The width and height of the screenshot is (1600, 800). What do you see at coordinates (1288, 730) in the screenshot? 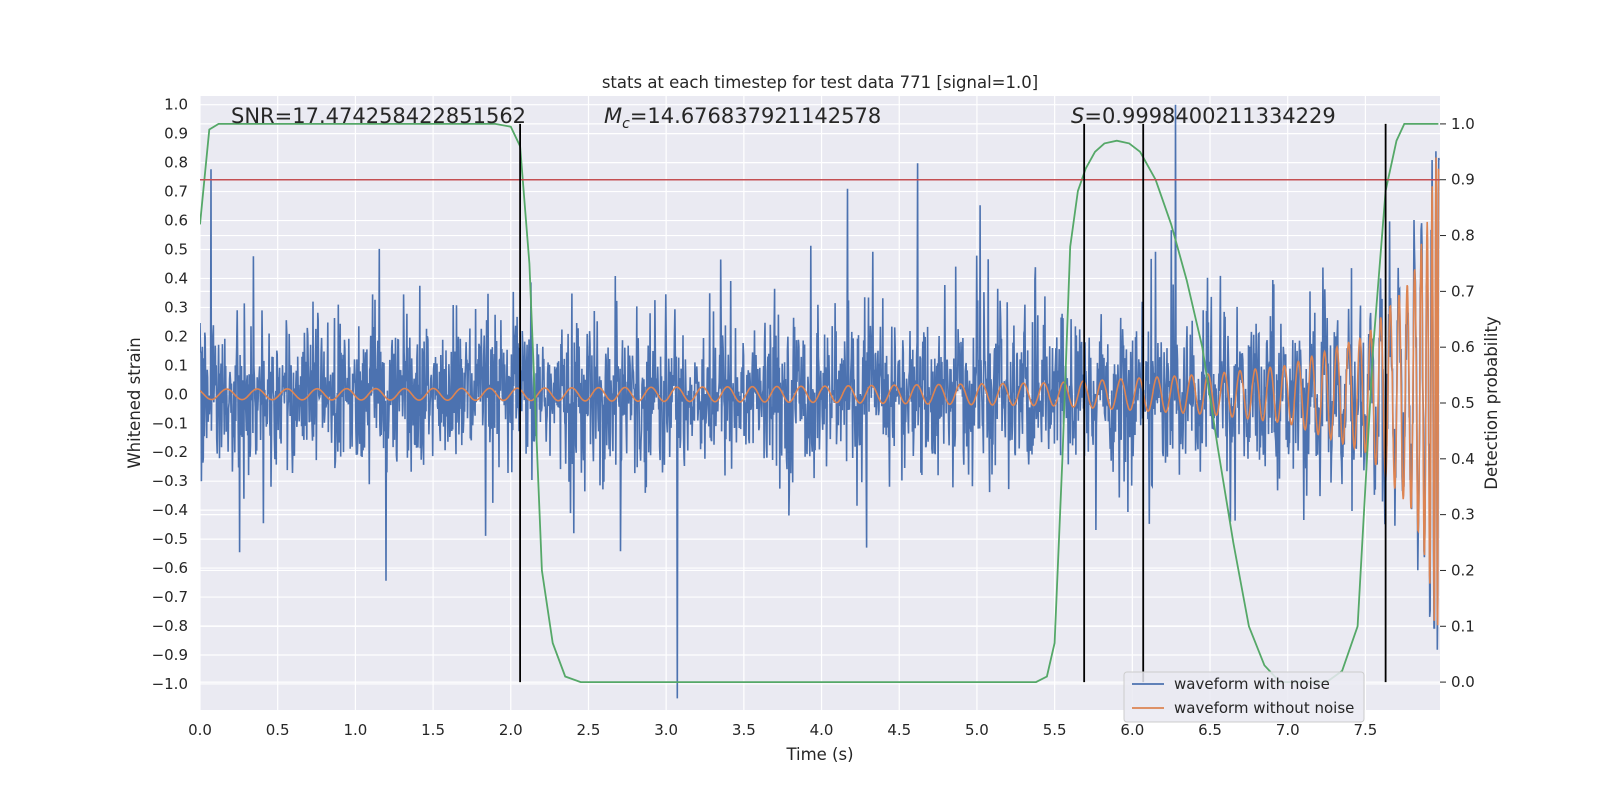
I see `x-tick-label: 7.0` at bounding box center [1288, 730].